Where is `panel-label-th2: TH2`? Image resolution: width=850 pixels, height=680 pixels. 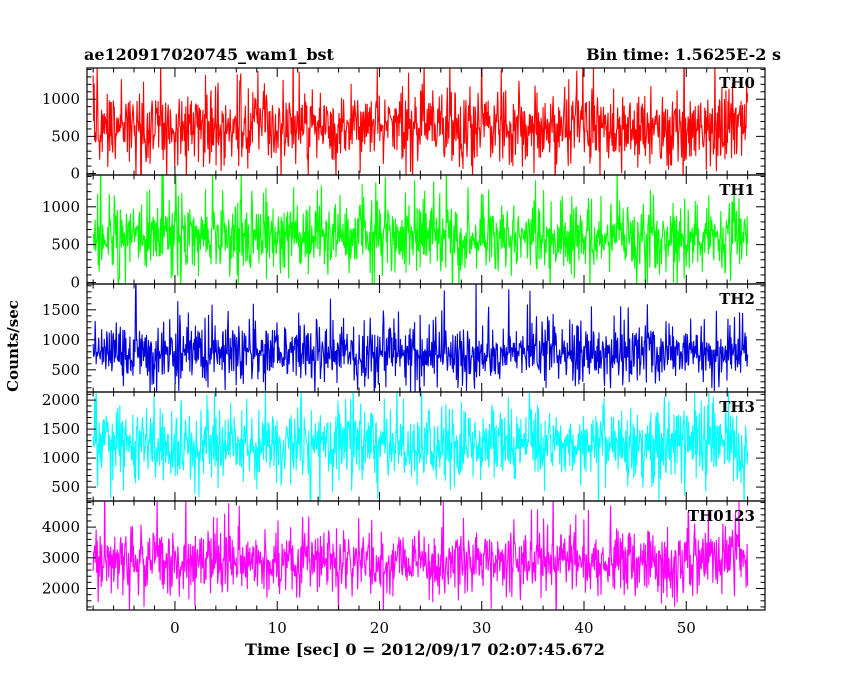 panel-label-th2: TH2 is located at coordinates (737, 299).